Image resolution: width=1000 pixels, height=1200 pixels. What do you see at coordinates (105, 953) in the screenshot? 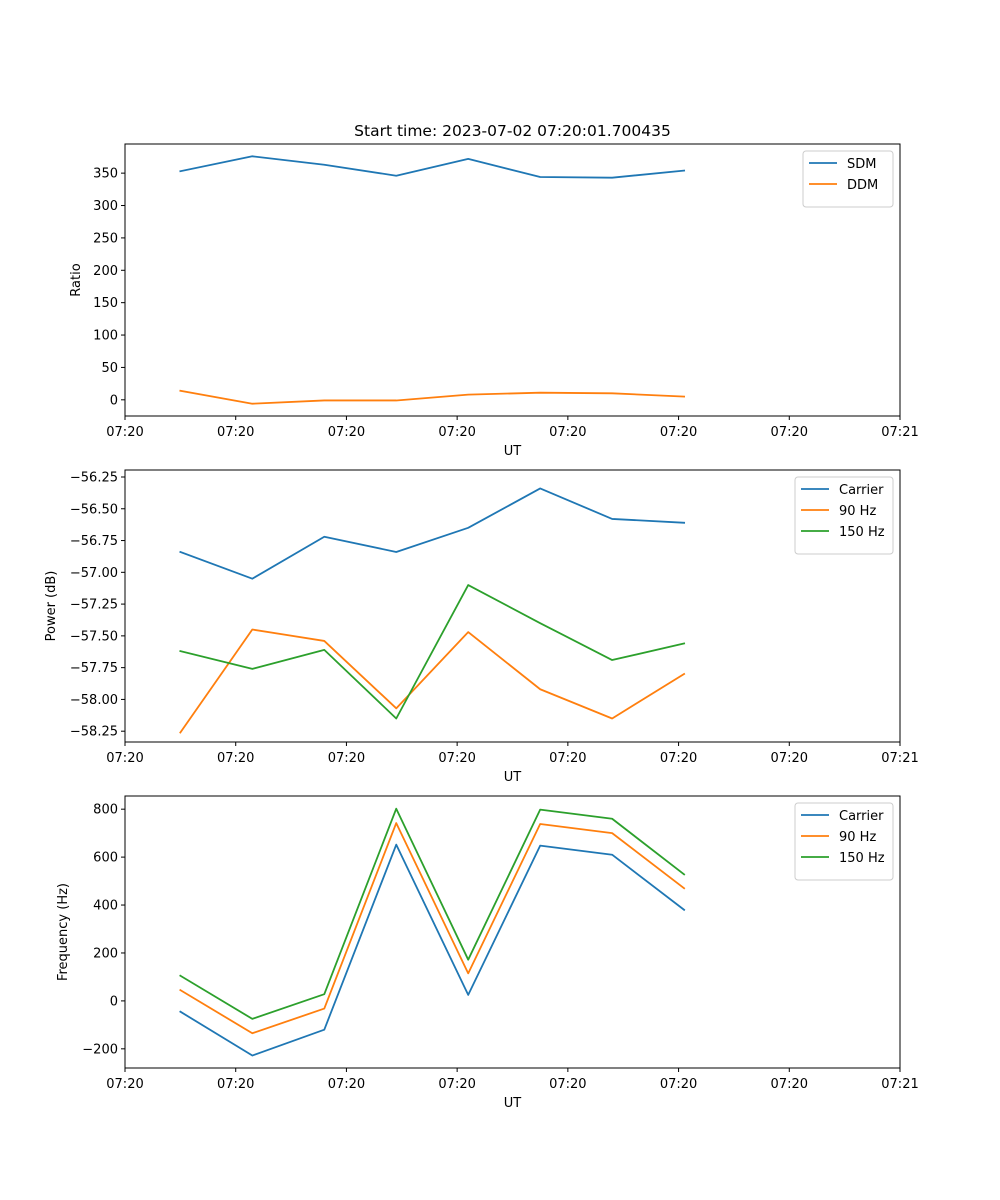
I see `y-tick-label-3-3: 200` at bounding box center [105, 953].